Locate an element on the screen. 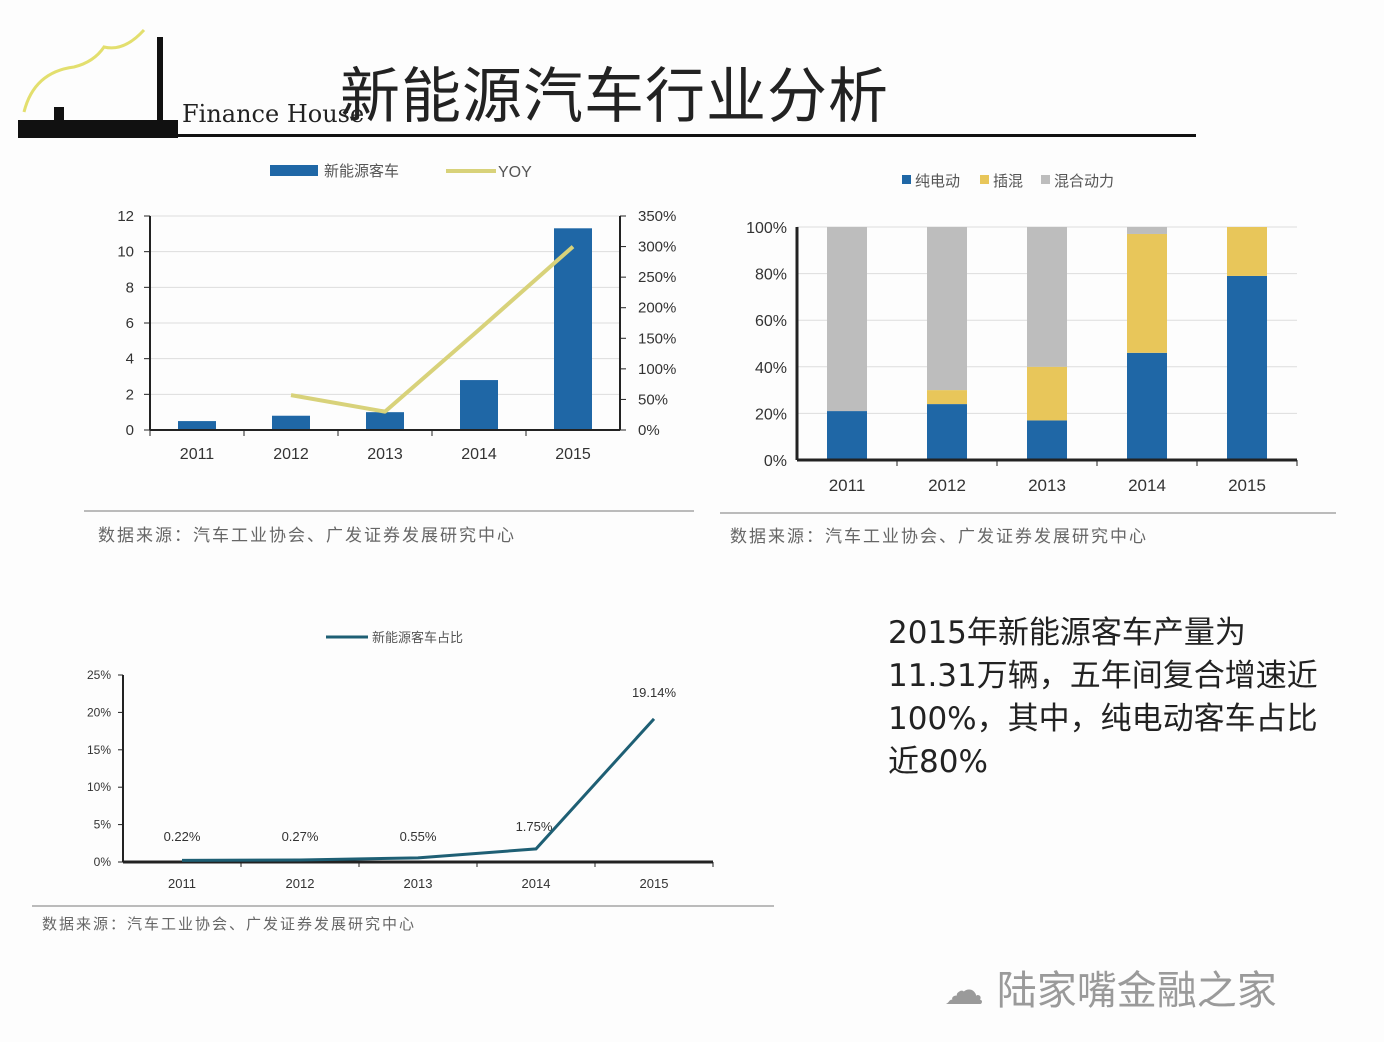  y2-tick-label: 50% is located at coordinates (653, 399).